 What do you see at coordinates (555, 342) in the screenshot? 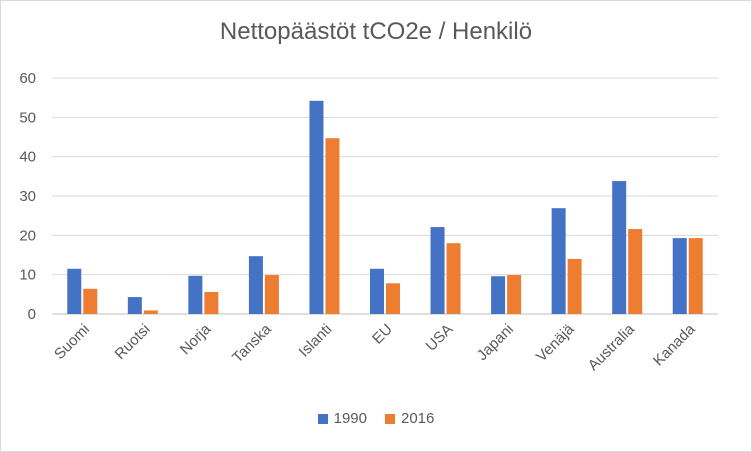
I see `x-tick-label: Venäjä` at bounding box center [555, 342].